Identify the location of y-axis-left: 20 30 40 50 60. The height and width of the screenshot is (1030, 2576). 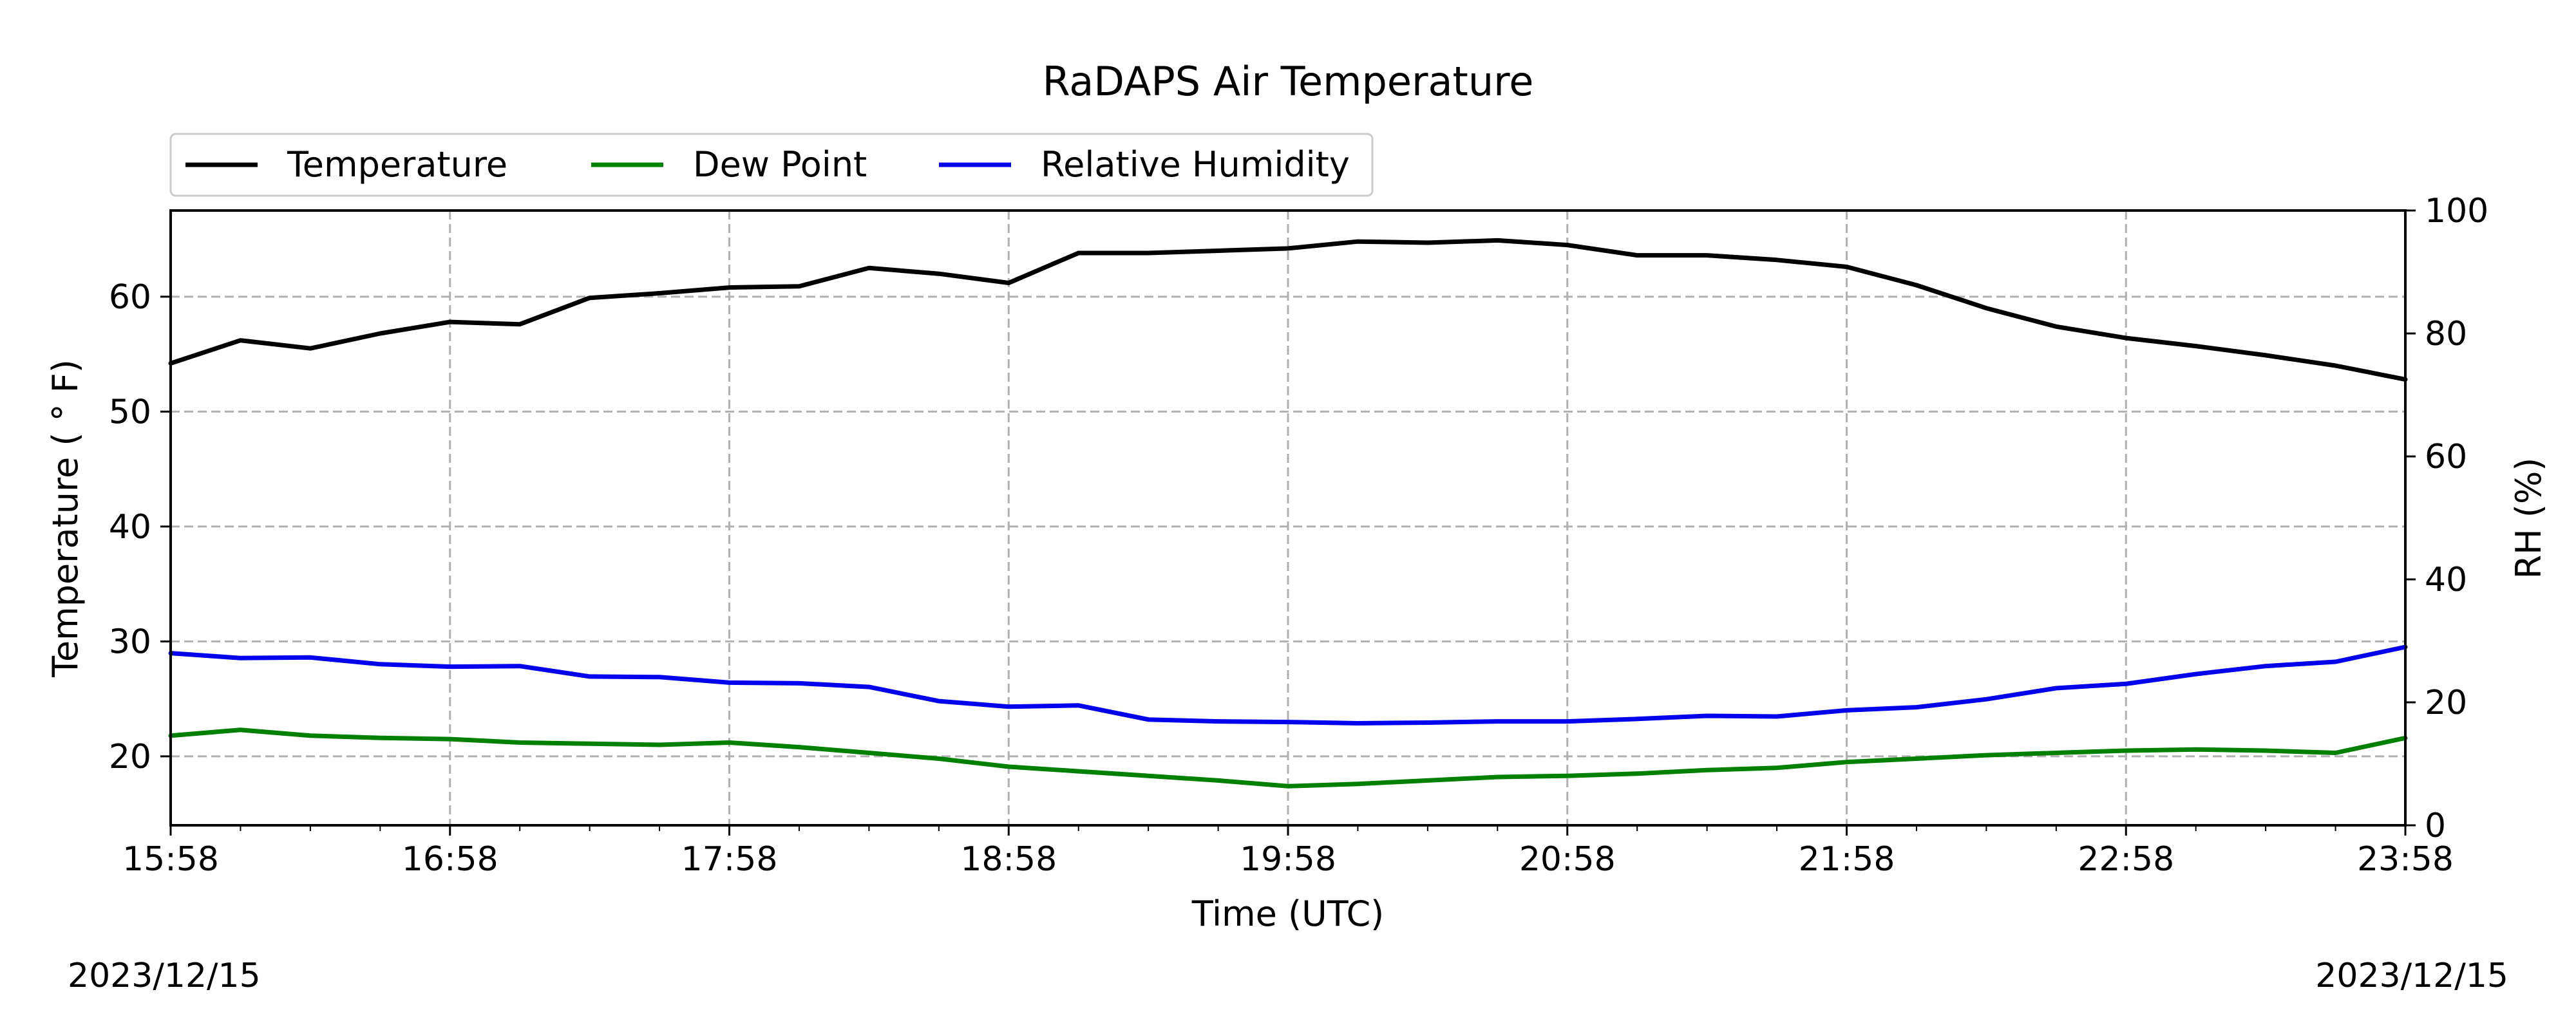
(140, 527).